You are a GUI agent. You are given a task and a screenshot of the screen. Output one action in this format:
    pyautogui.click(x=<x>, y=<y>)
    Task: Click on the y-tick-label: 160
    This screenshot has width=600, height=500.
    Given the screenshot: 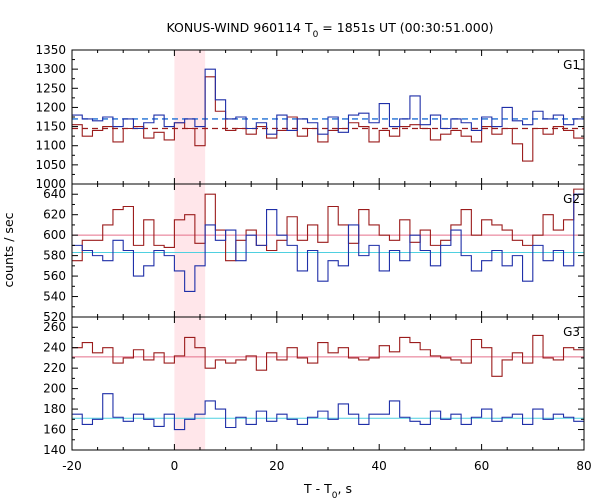 What is the action you would take?
    pyautogui.click(x=54, y=430)
    